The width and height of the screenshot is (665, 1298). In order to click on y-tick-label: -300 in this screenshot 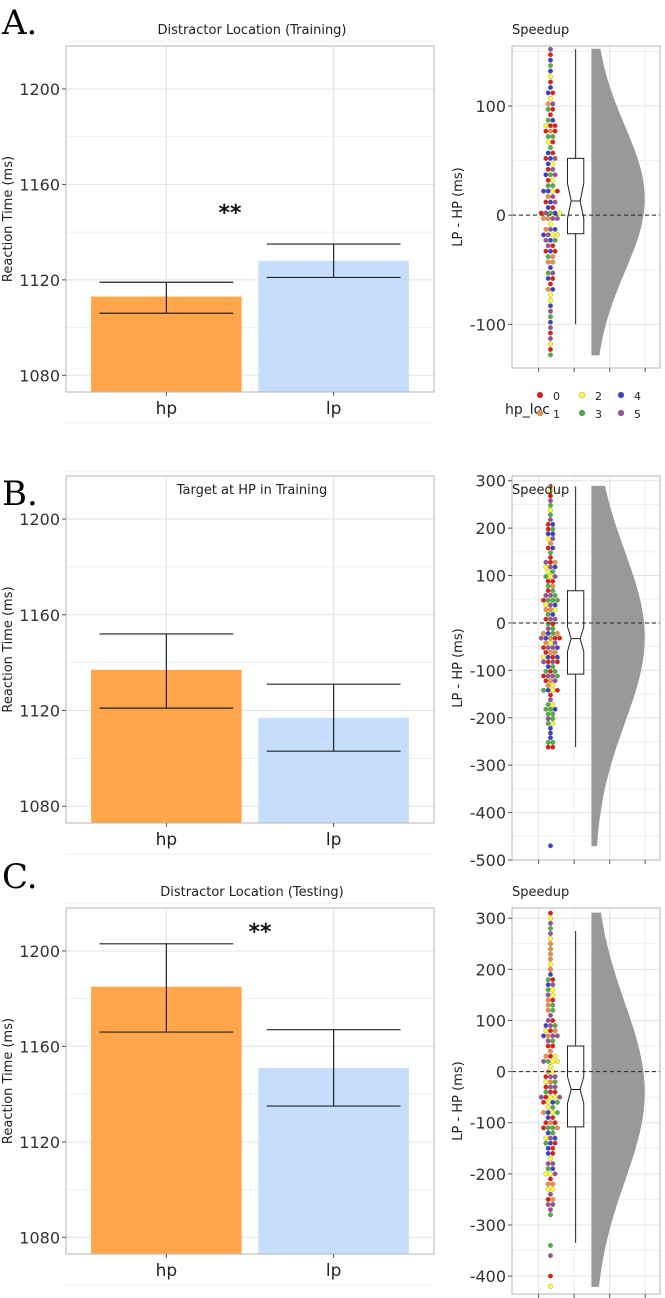, I will do `click(488, 1225)`.